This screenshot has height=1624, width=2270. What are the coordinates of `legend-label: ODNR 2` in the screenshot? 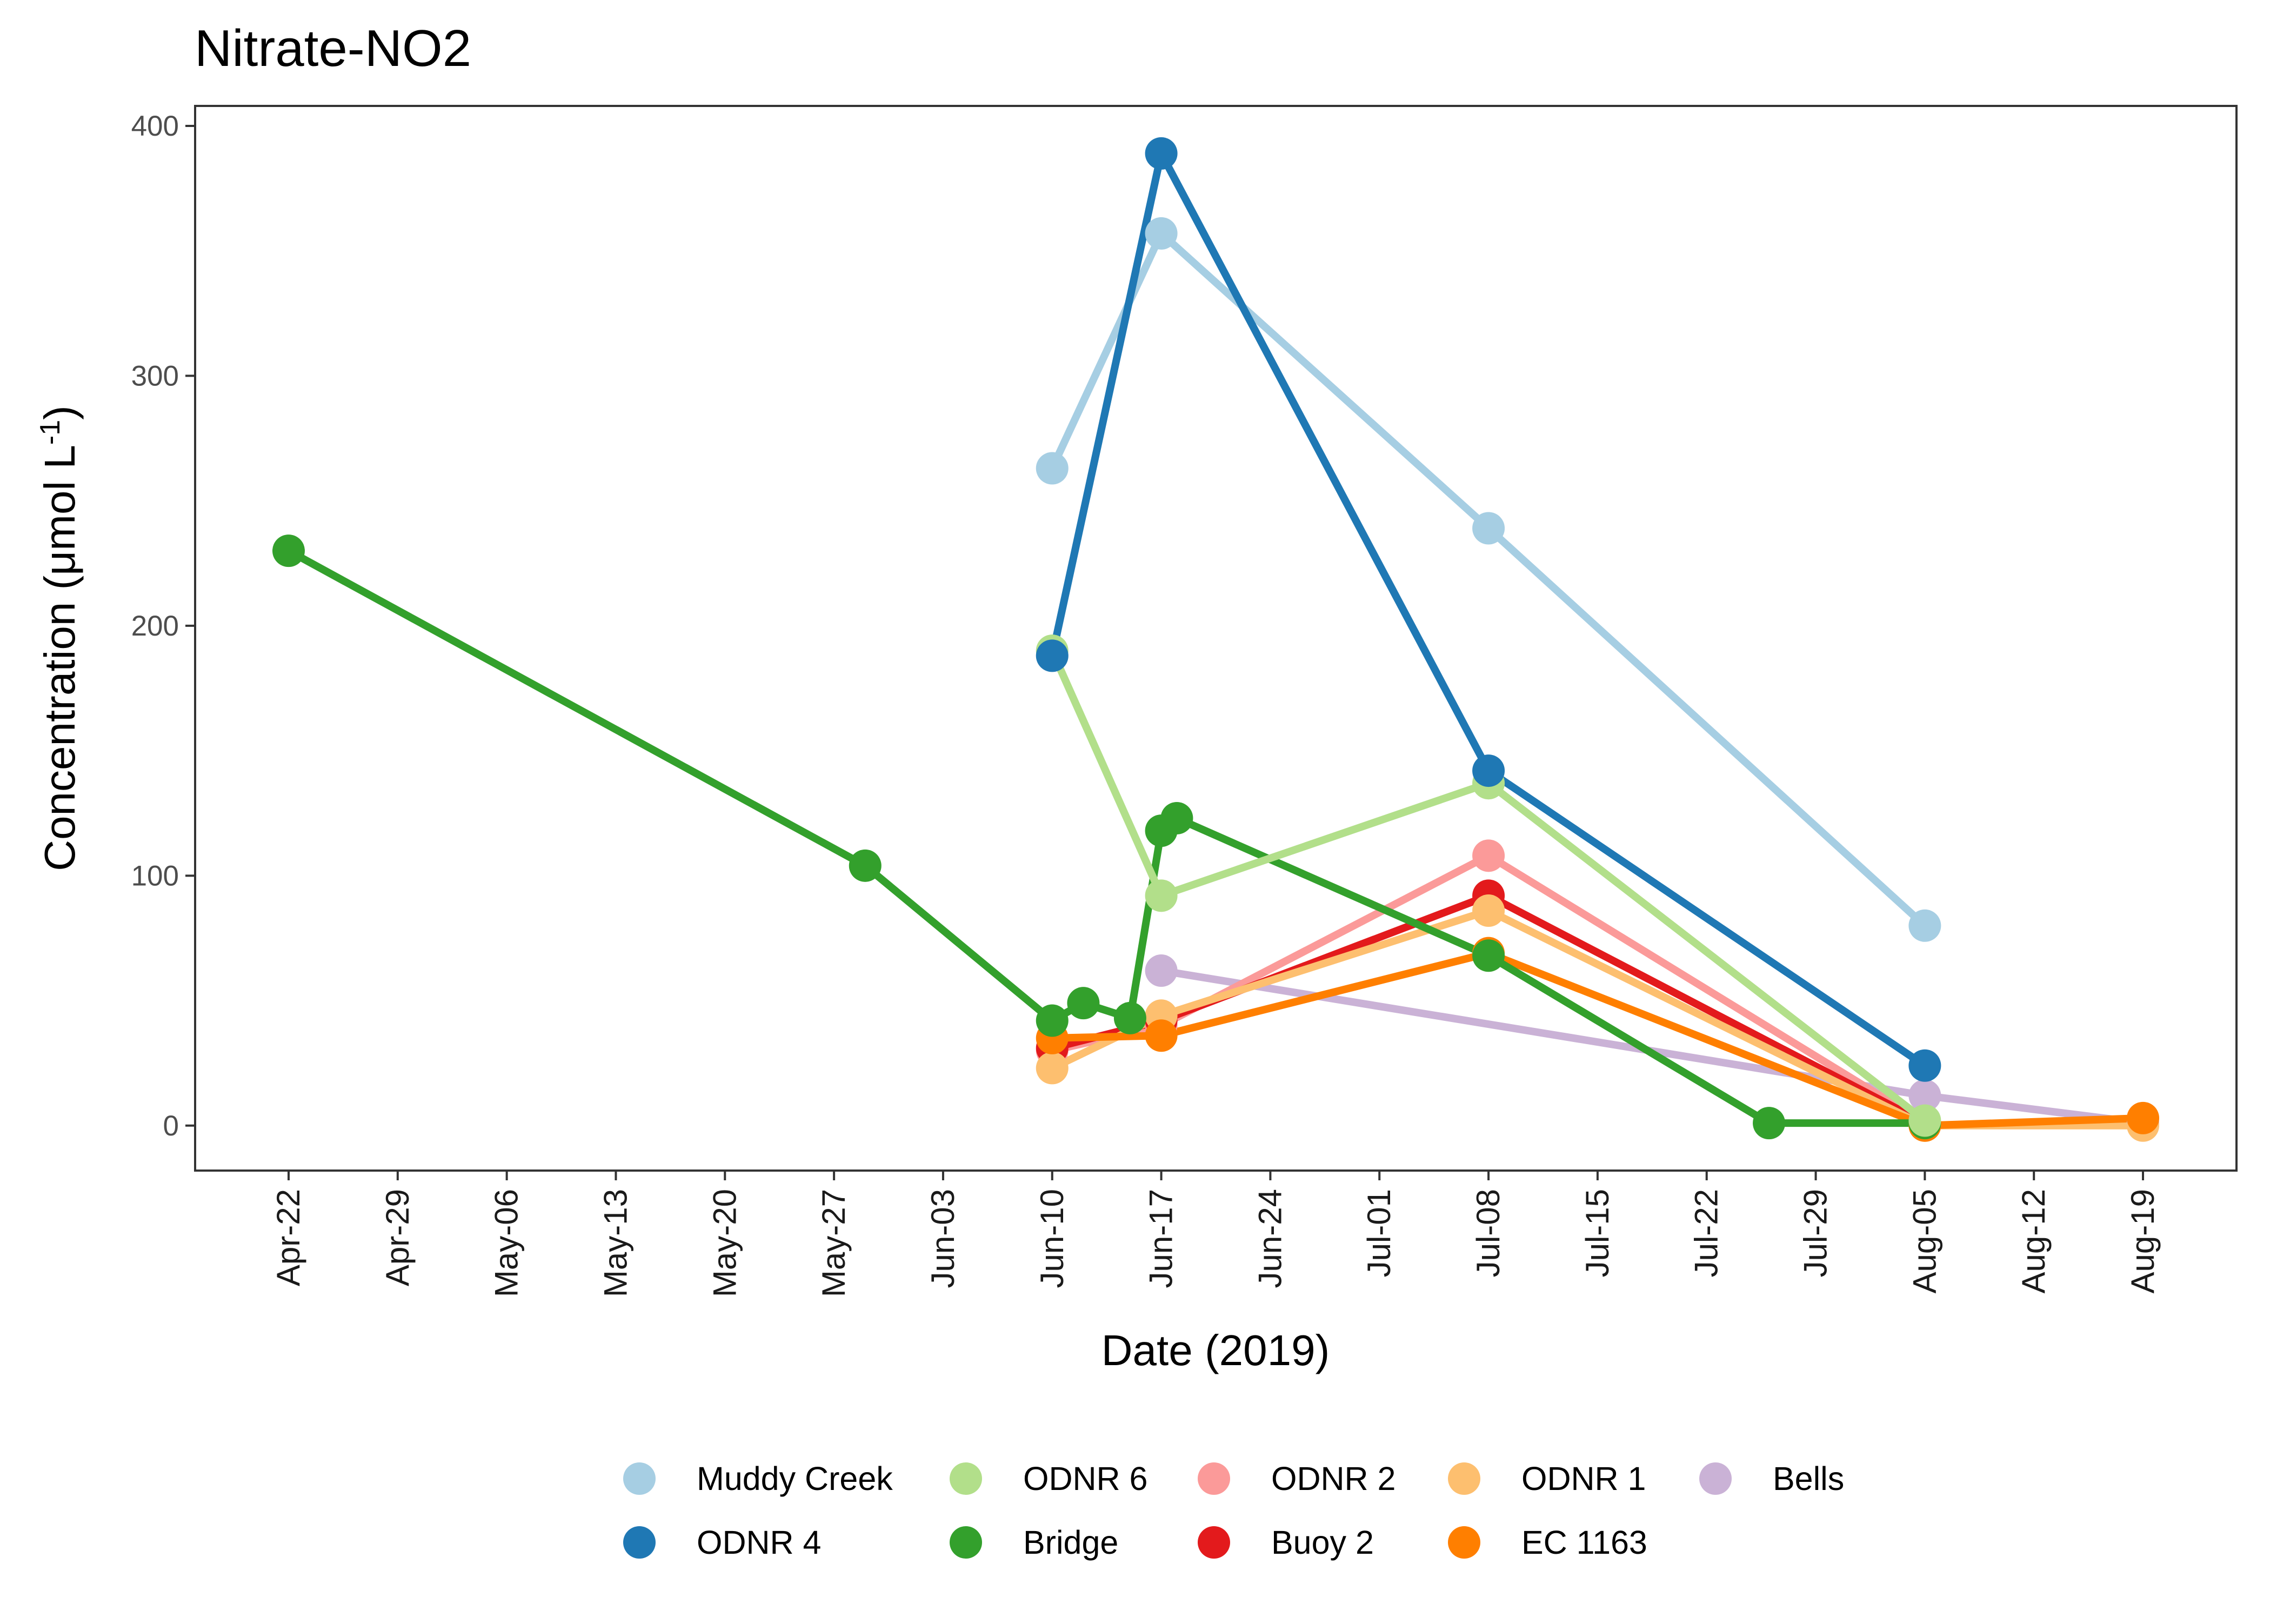 It's located at (1333, 1479).